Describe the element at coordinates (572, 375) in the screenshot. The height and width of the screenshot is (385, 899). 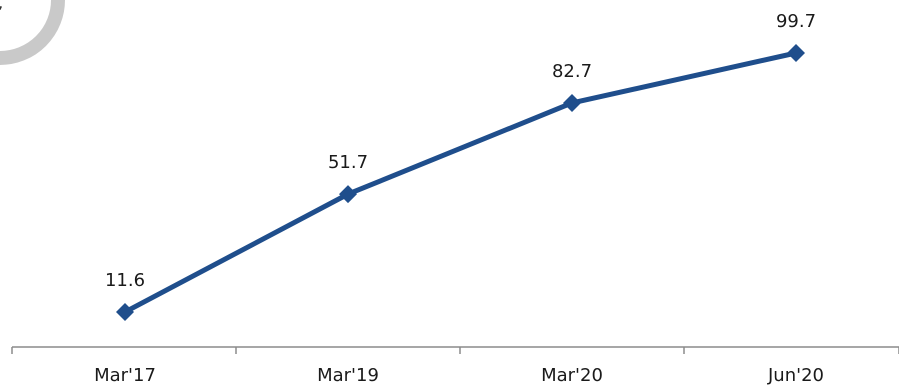
I see `x-tick-label: Mar'20` at that location.